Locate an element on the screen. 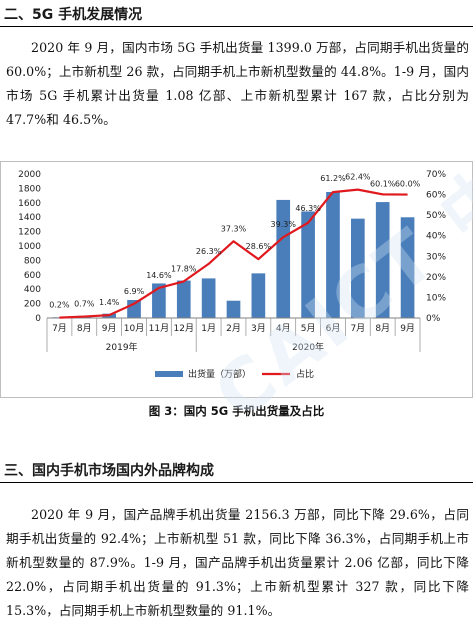 The width and height of the screenshot is (473, 635). category-label: 3月 is located at coordinates (258, 328).